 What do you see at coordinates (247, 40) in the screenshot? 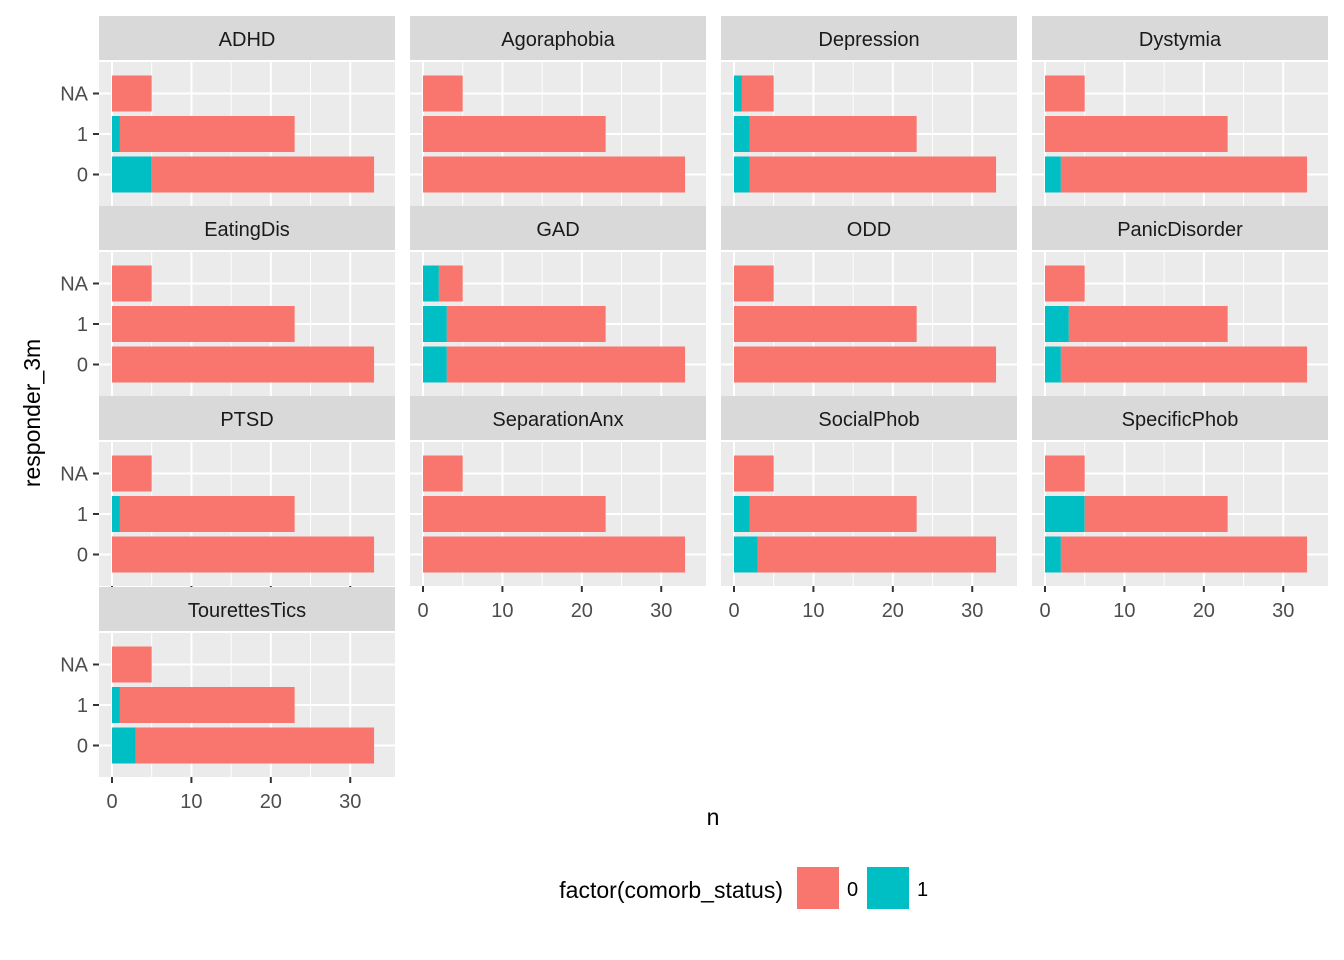
I see `facet-title: ADHD` at bounding box center [247, 40].